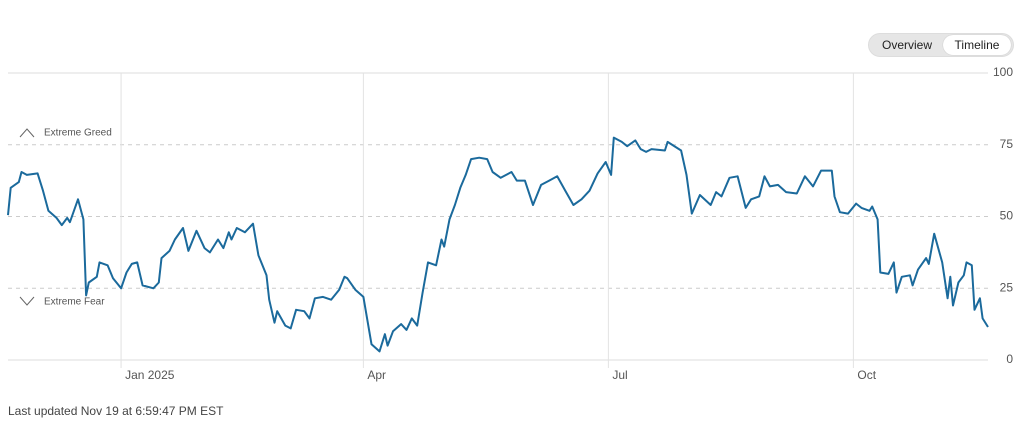 This screenshot has width=1024, height=425. Describe the element at coordinates (150, 375) in the screenshot. I see `x-tick-label: Jan 2025` at that location.